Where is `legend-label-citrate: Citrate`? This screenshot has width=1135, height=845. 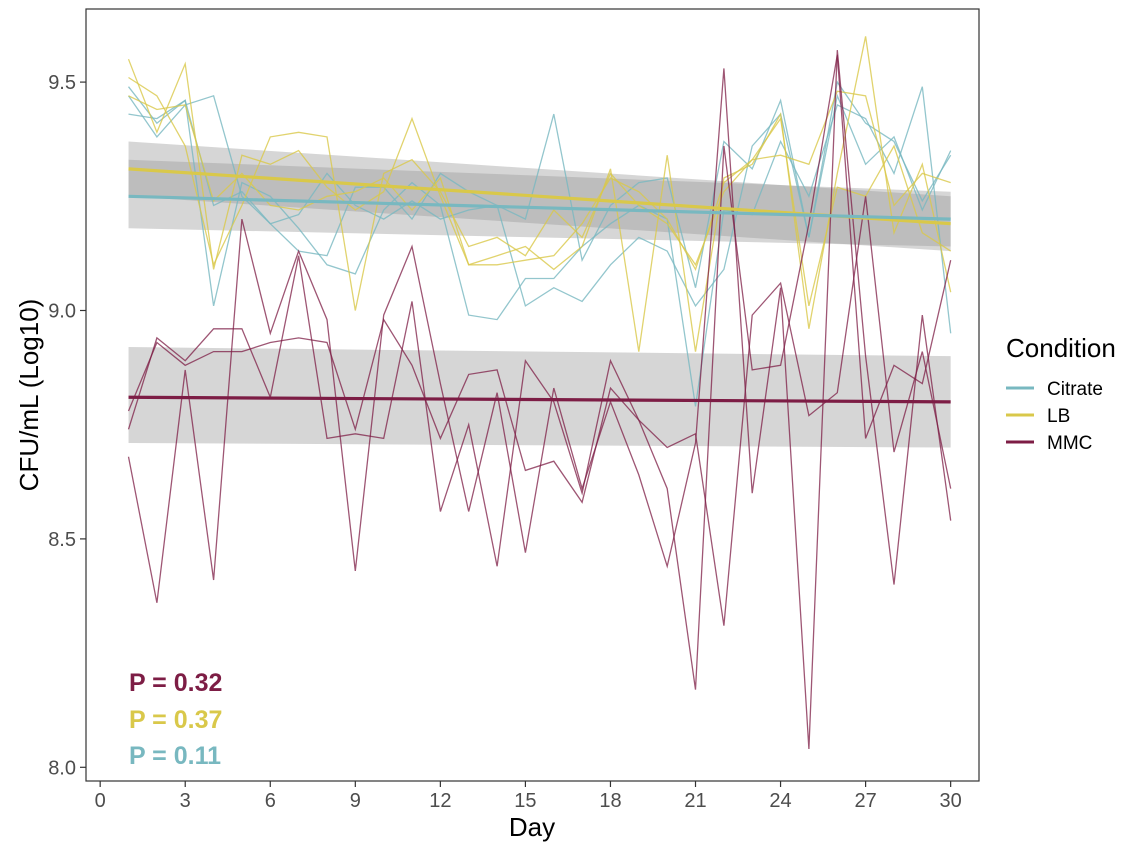
legend-label-citrate: Citrate is located at coordinates (1075, 389).